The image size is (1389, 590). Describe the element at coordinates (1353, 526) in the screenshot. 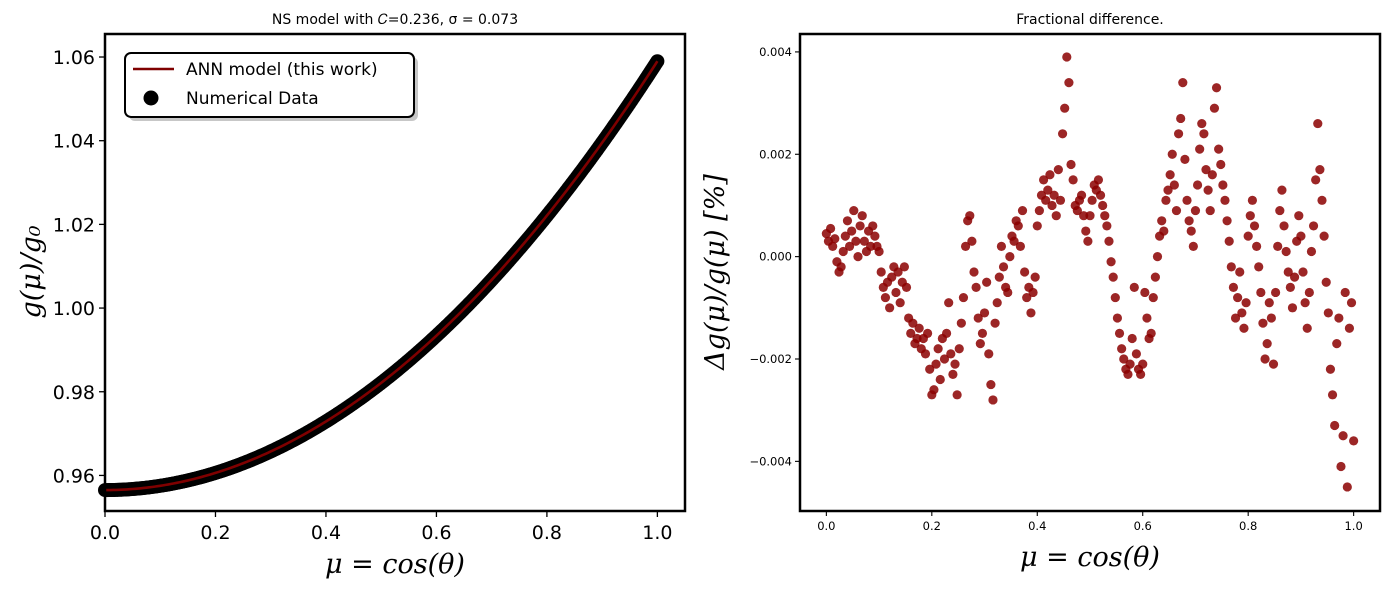

I see `x-tick-label: 1.0` at that location.